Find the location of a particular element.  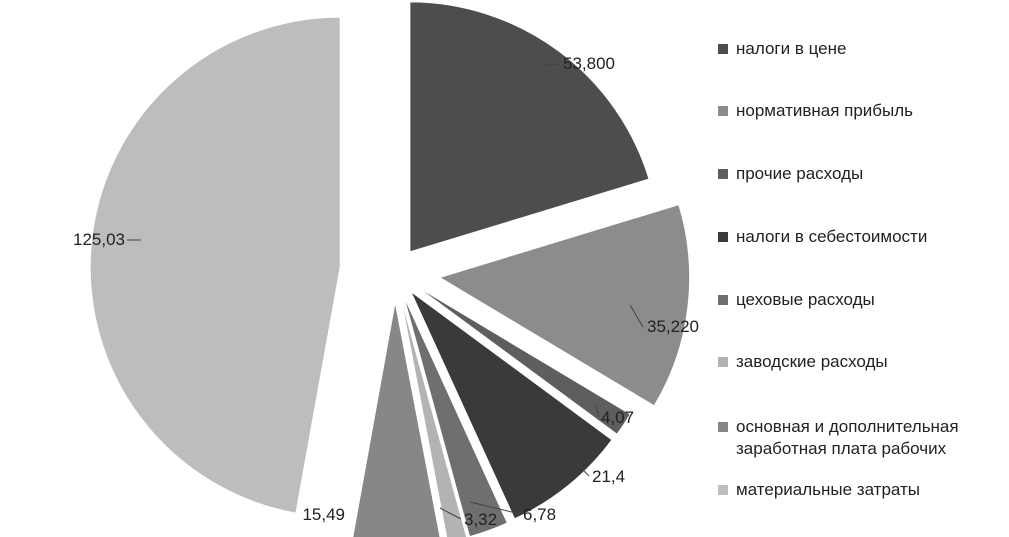

data-label-1: 53,800 is located at coordinates (589, 63).